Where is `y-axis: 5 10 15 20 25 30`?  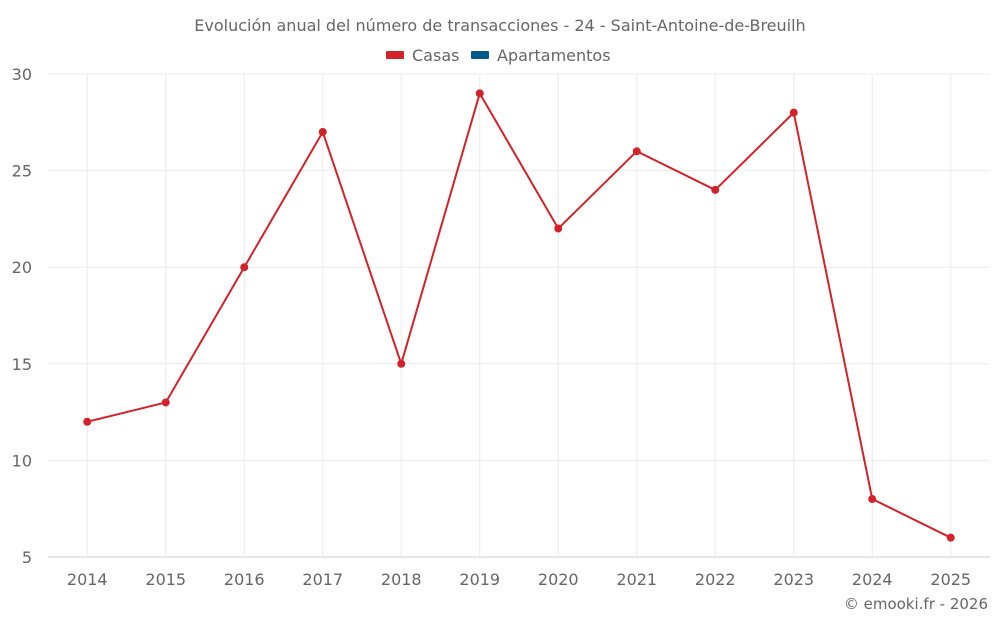
y-axis: 5 10 15 20 25 30 is located at coordinates (22, 316).